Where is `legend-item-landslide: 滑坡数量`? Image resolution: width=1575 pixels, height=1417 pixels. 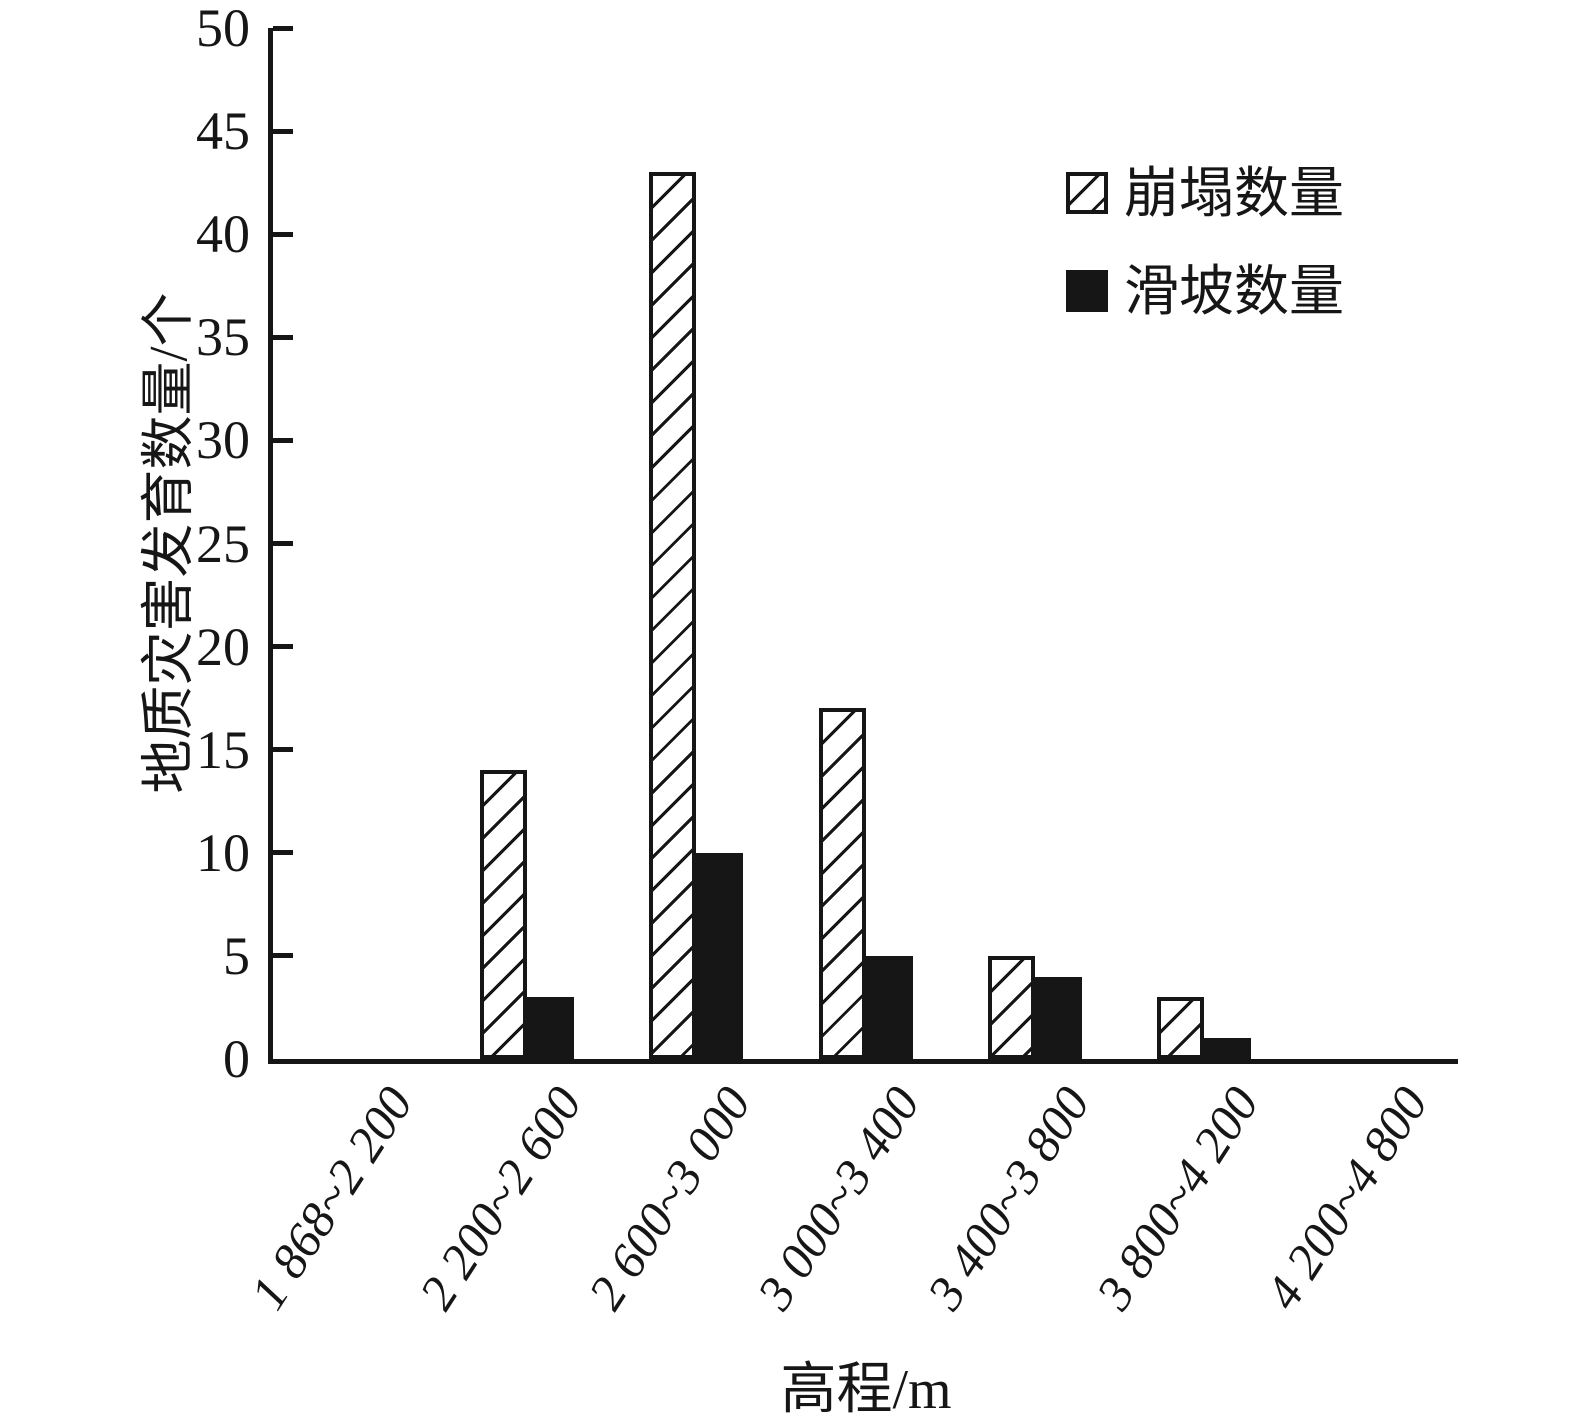 legend-item-landslide: 滑坡数量 is located at coordinates (1205, 291).